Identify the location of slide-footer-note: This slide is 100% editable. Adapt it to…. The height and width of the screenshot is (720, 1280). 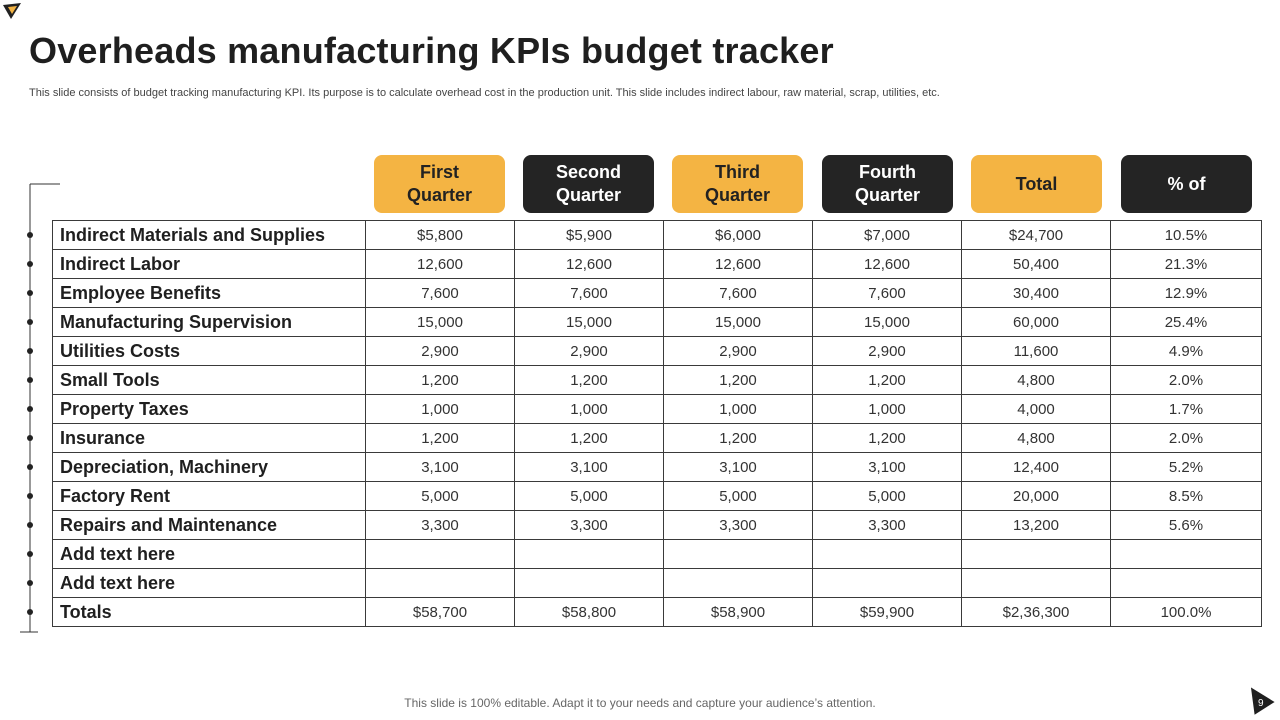
(640, 703).